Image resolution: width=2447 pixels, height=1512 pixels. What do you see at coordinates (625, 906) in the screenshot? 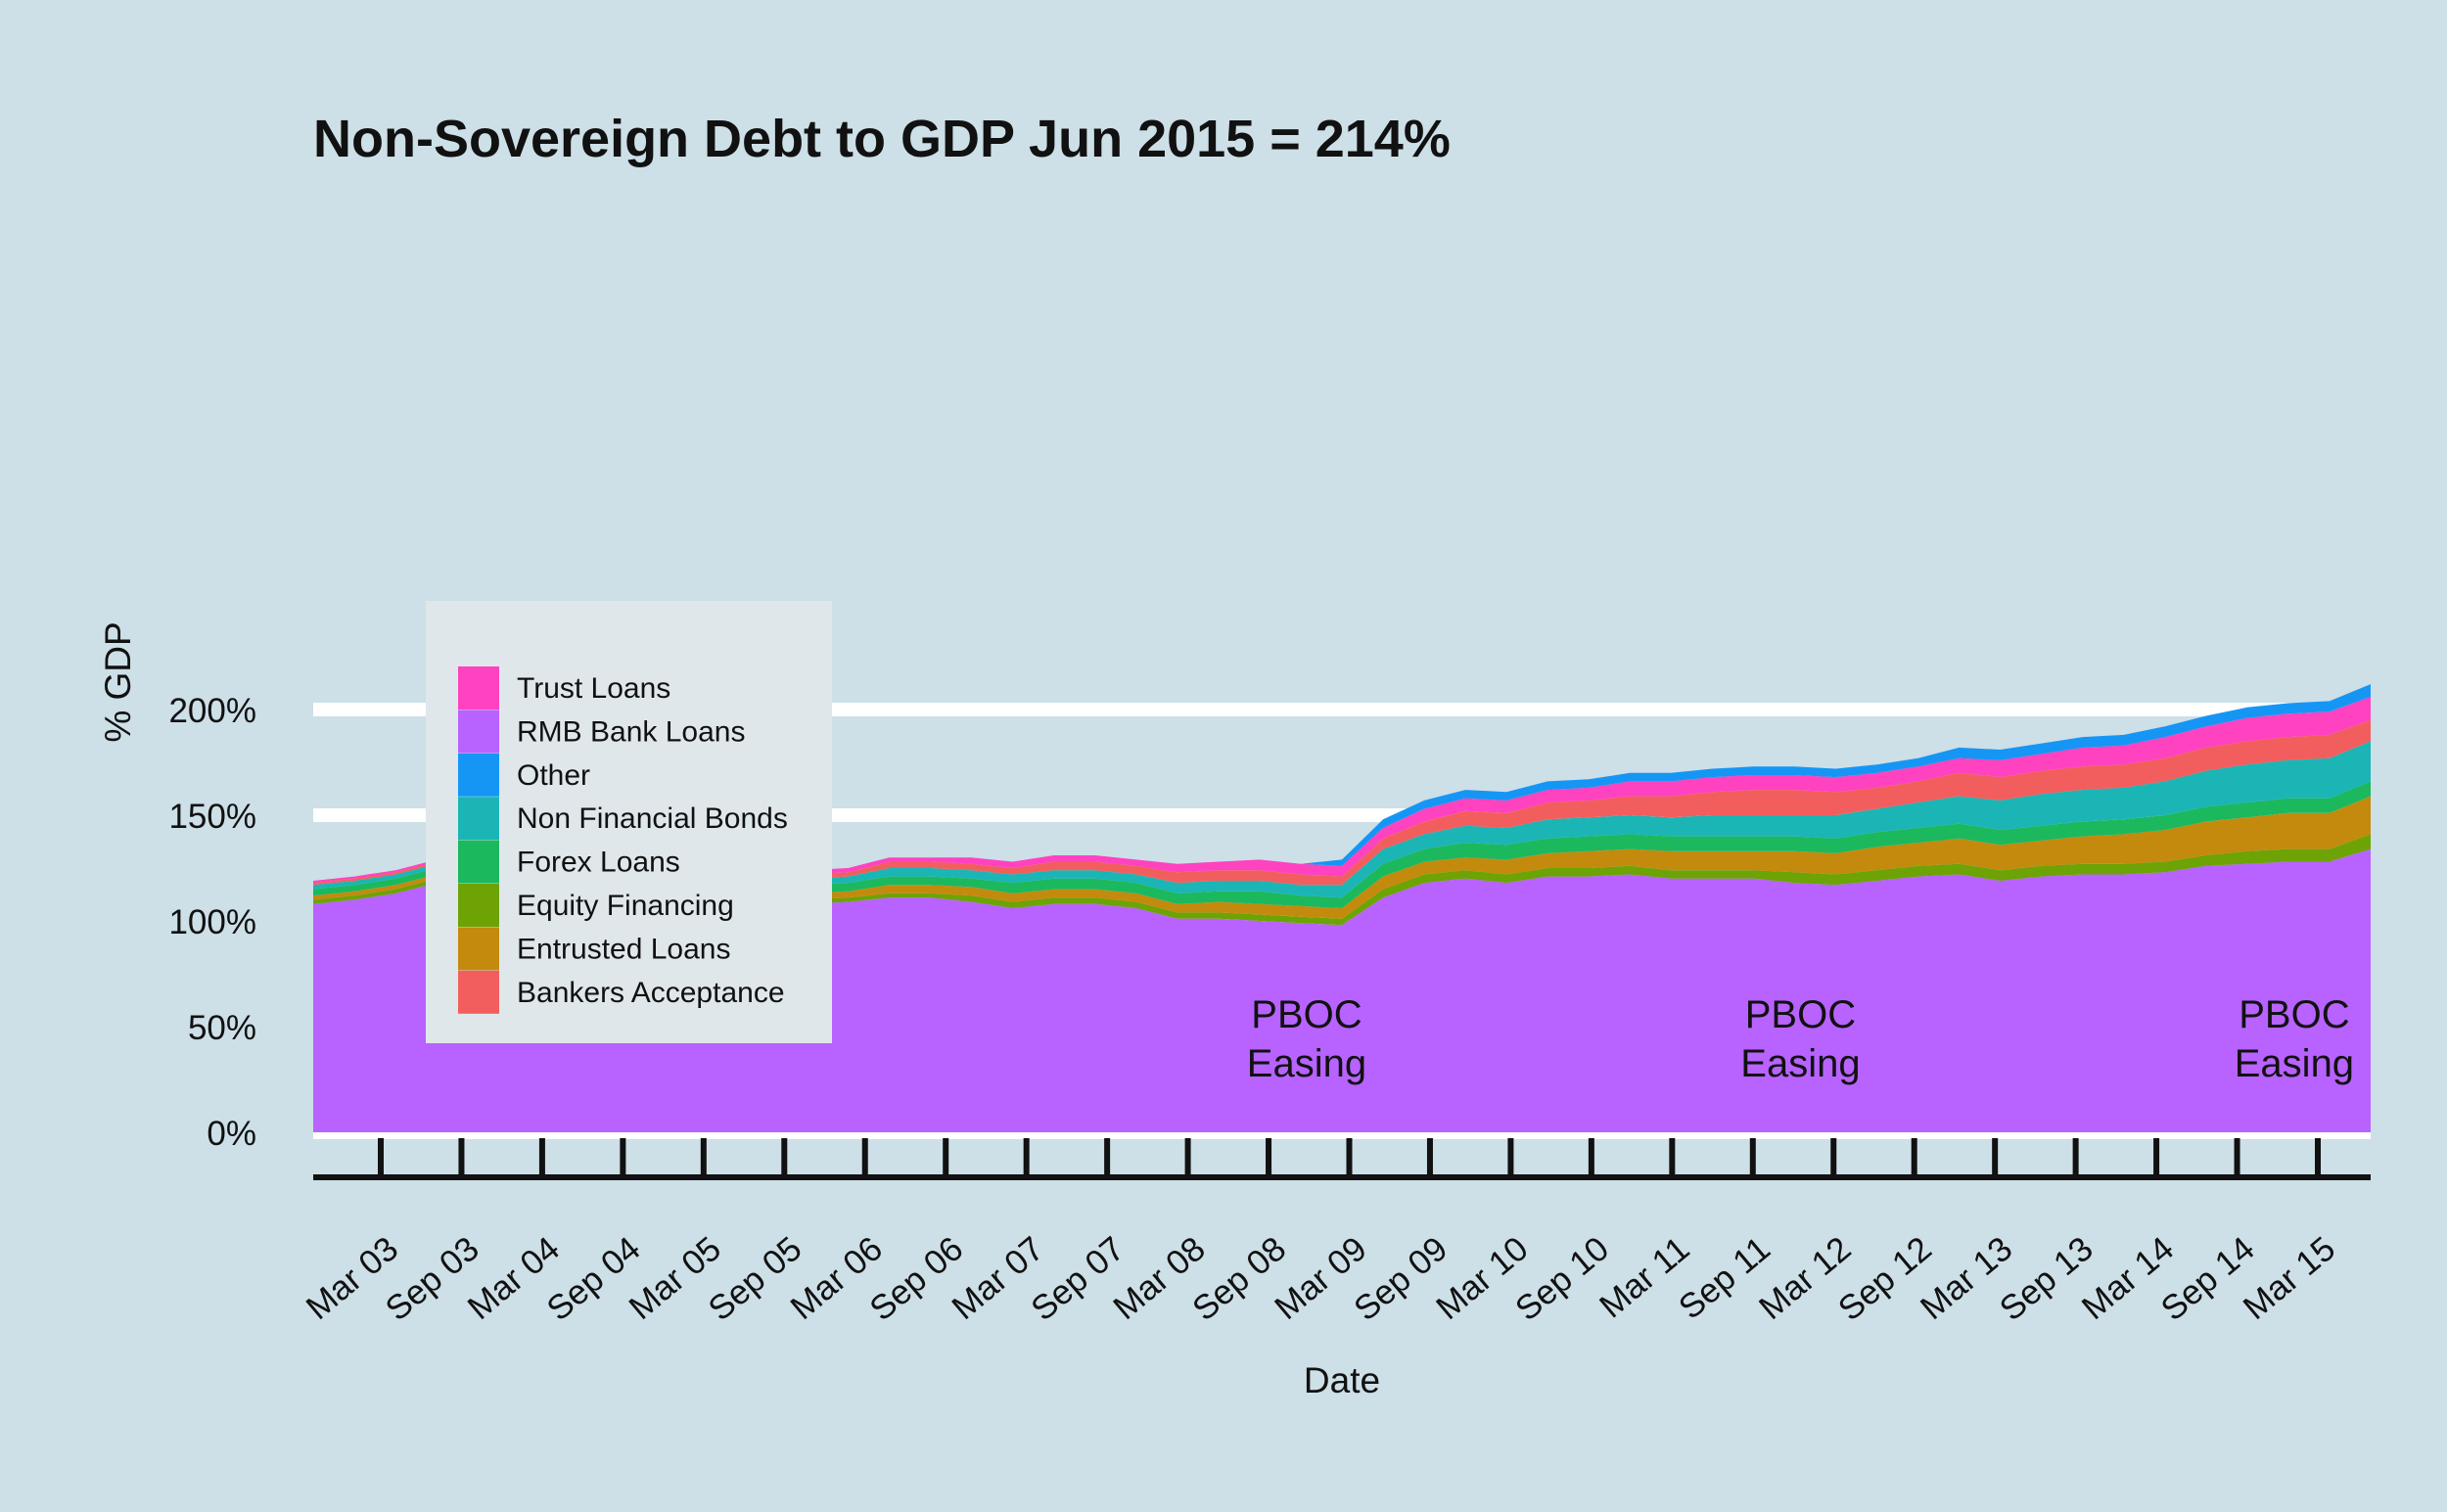
I see `legend-label-equity-financing: Equity Financing` at bounding box center [625, 906].